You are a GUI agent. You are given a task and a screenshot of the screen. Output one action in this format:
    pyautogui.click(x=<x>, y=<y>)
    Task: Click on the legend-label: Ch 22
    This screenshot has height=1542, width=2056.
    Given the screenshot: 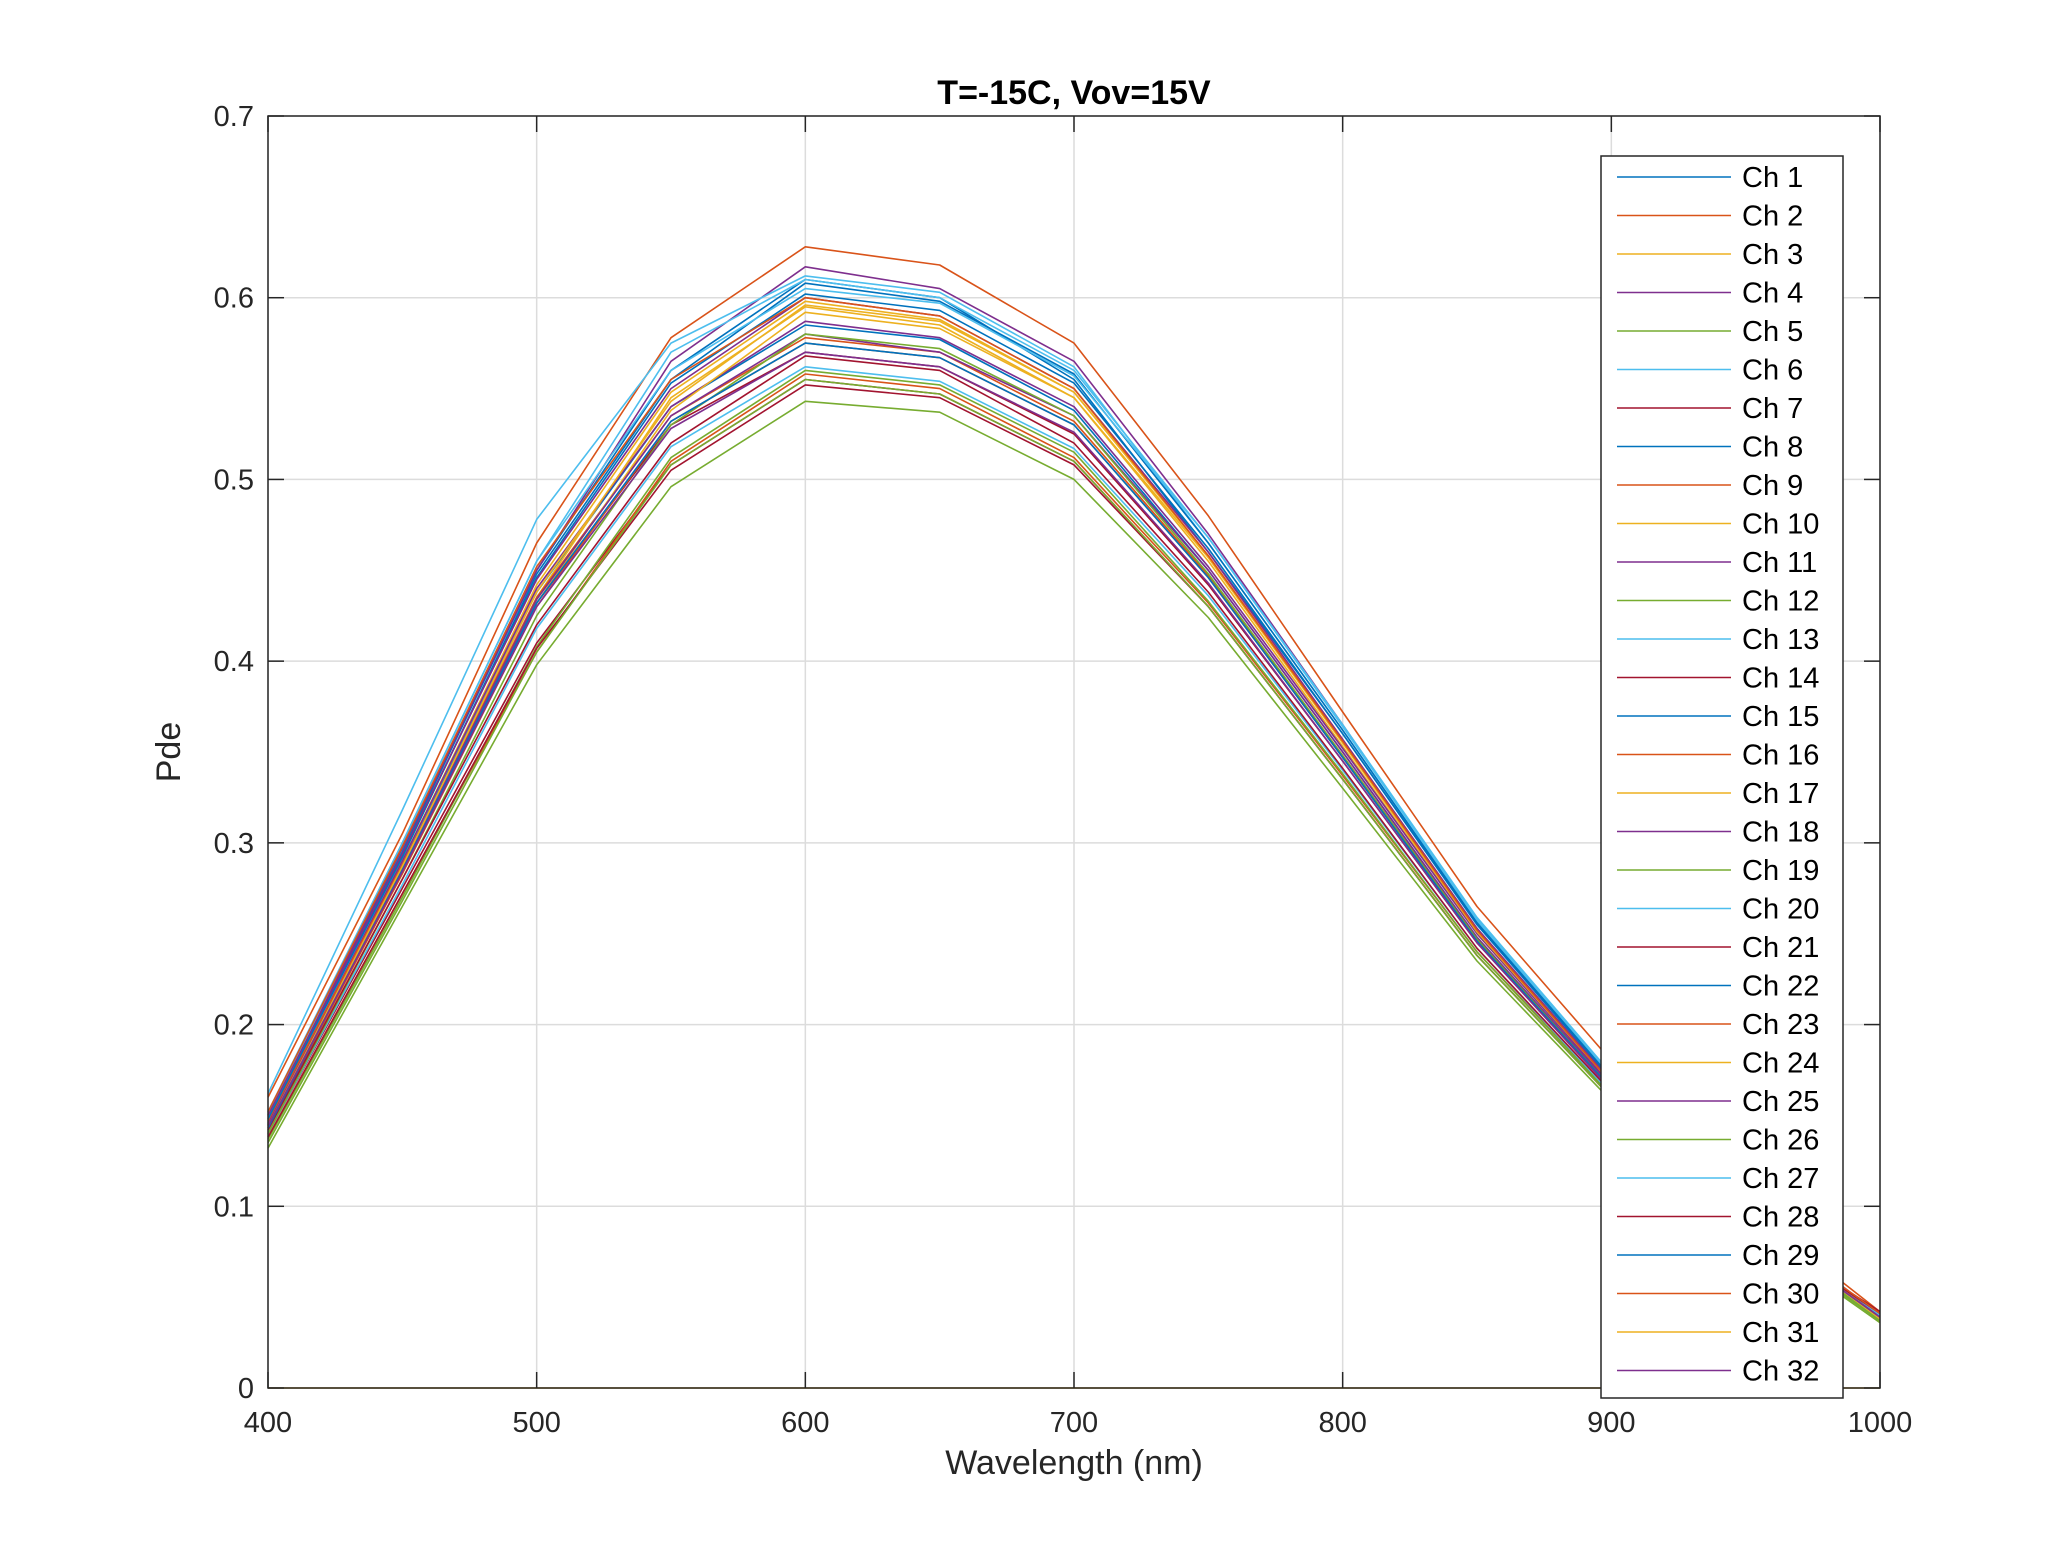 What is the action you would take?
    pyautogui.click(x=1780, y=987)
    